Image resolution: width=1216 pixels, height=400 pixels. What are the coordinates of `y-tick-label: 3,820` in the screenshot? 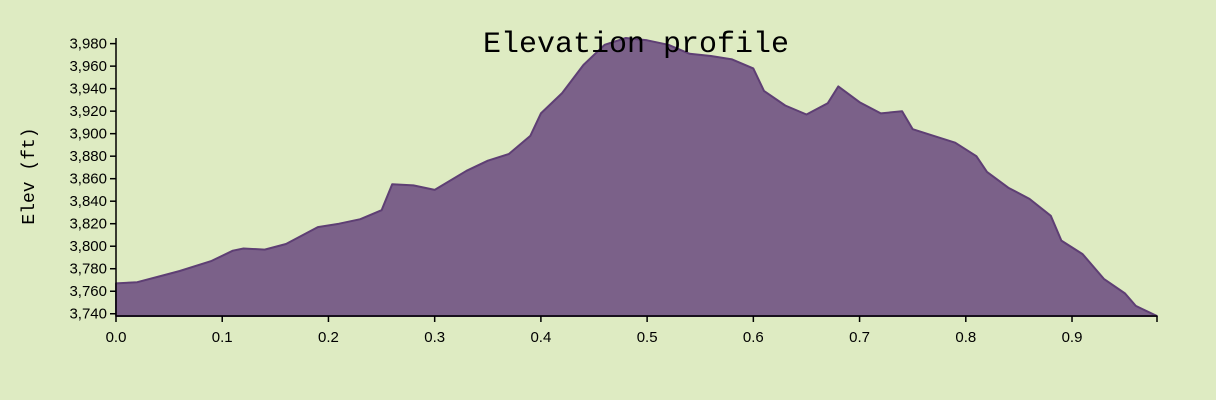 It's located at (88, 224).